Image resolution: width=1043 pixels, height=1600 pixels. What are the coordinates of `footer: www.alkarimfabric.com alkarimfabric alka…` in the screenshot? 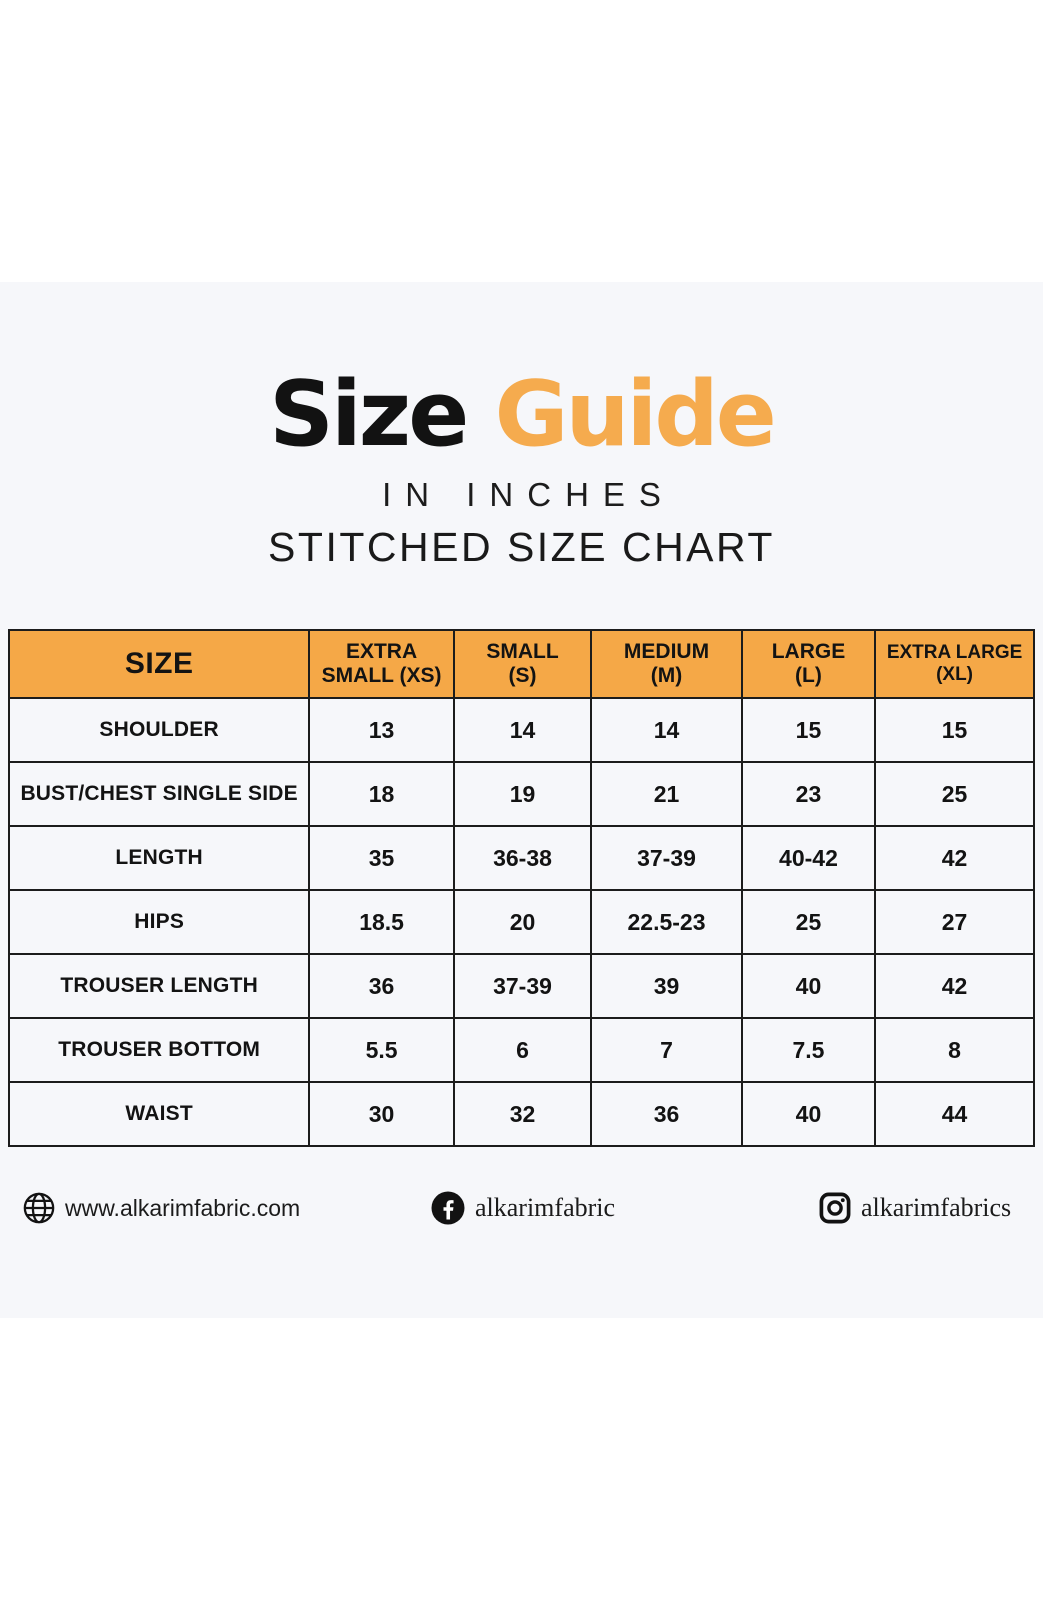 It's located at (521, 1208).